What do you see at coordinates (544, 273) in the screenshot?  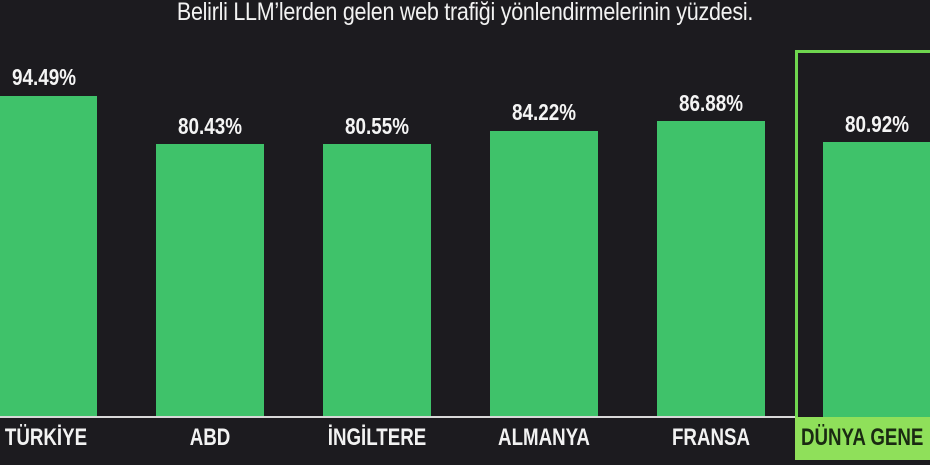 I see `bar-almanya` at bounding box center [544, 273].